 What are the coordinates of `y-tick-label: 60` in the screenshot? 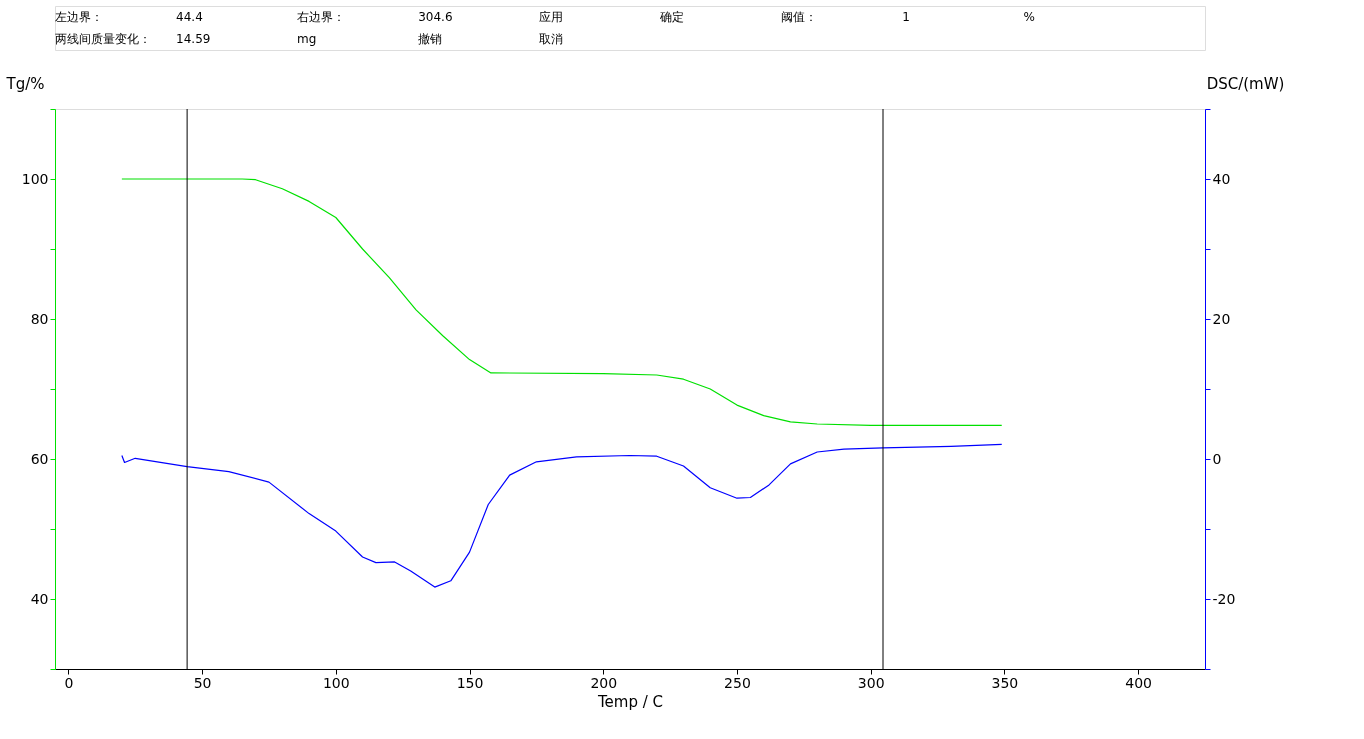 It's located at (39, 458).